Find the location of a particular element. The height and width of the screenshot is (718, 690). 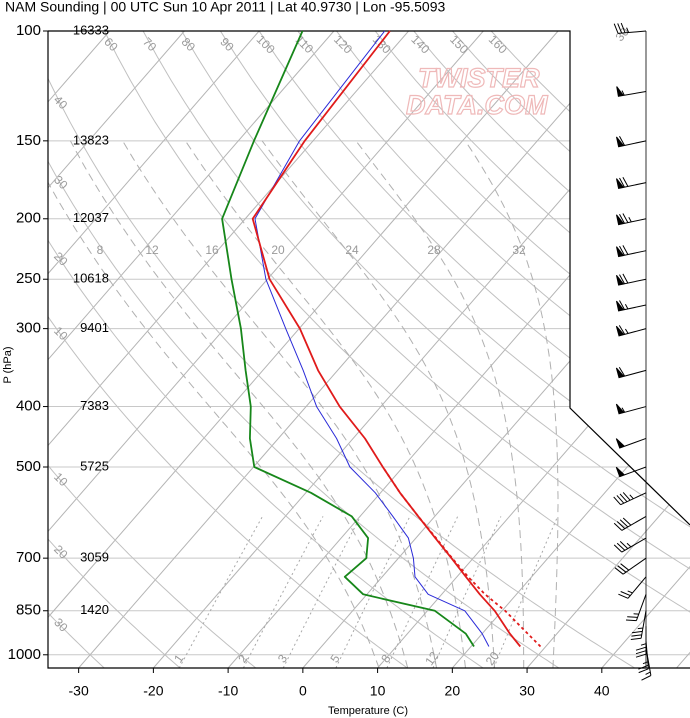

dry-adiabat-label: 140 is located at coordinates (420, 44).